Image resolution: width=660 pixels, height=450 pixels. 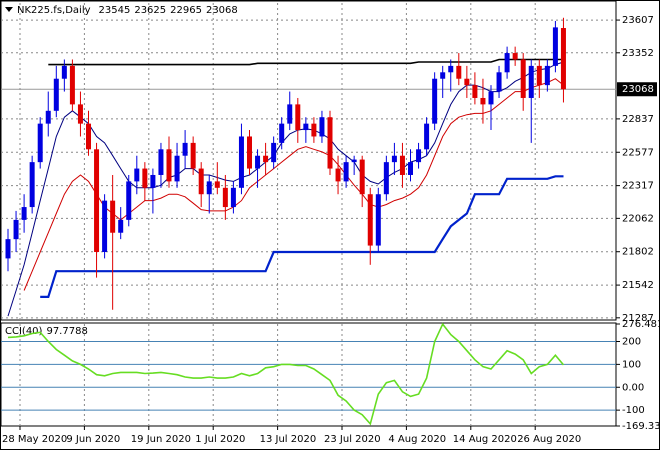 I want to click on y-tick-label: 22837, so click(x=638, y=119).